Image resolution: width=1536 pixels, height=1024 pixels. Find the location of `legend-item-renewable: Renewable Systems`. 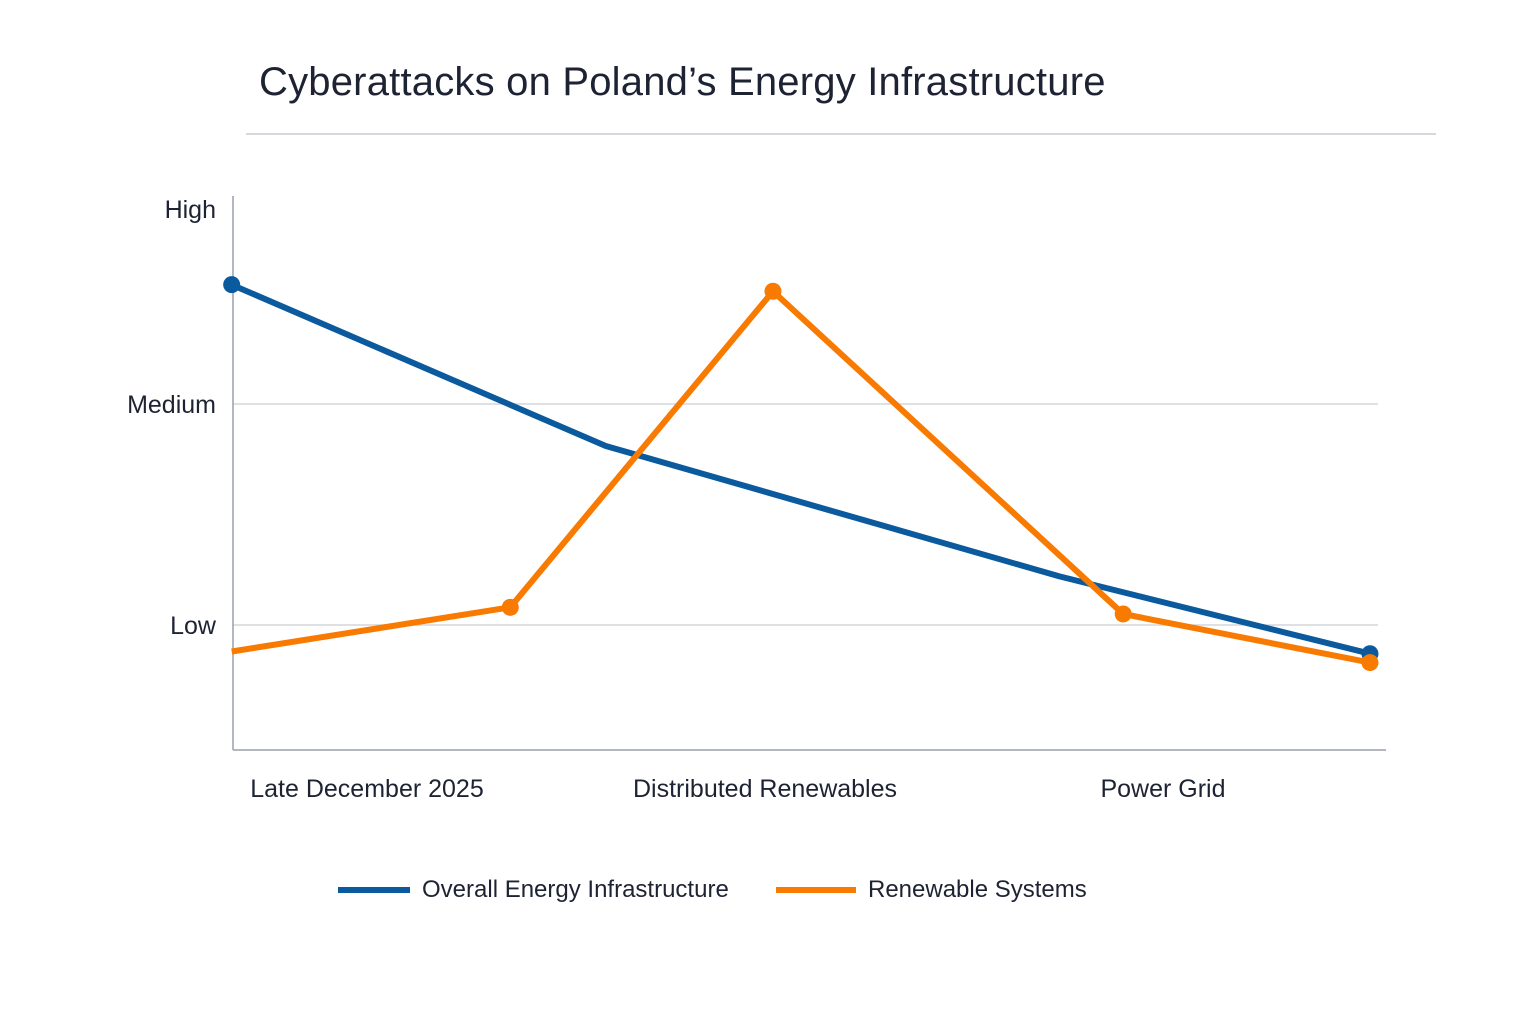

legend-item-renewable: Renewable Systems is located at coordinates (931, 890).